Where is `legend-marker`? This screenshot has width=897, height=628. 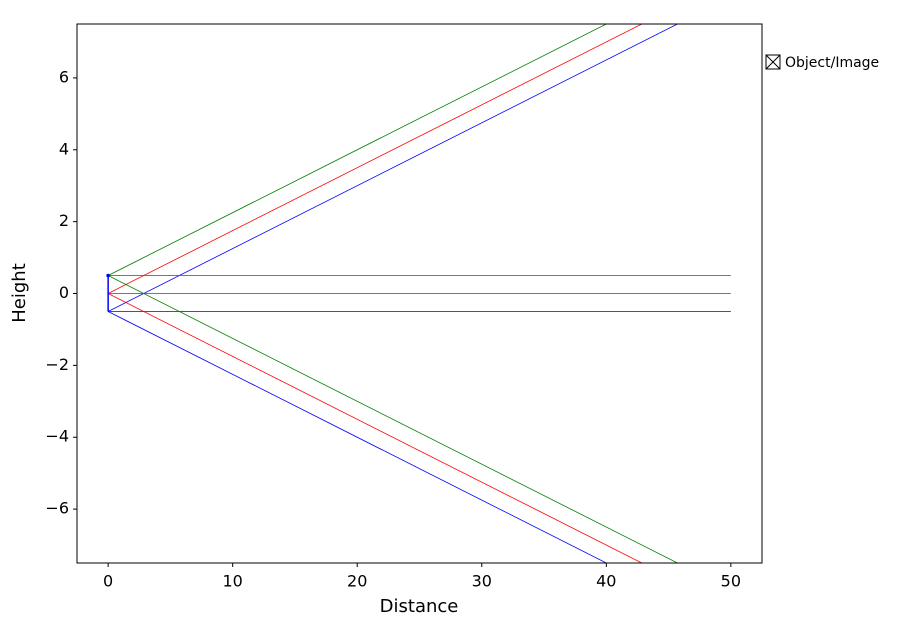
legend-marker is located at coordinates (773, 62).